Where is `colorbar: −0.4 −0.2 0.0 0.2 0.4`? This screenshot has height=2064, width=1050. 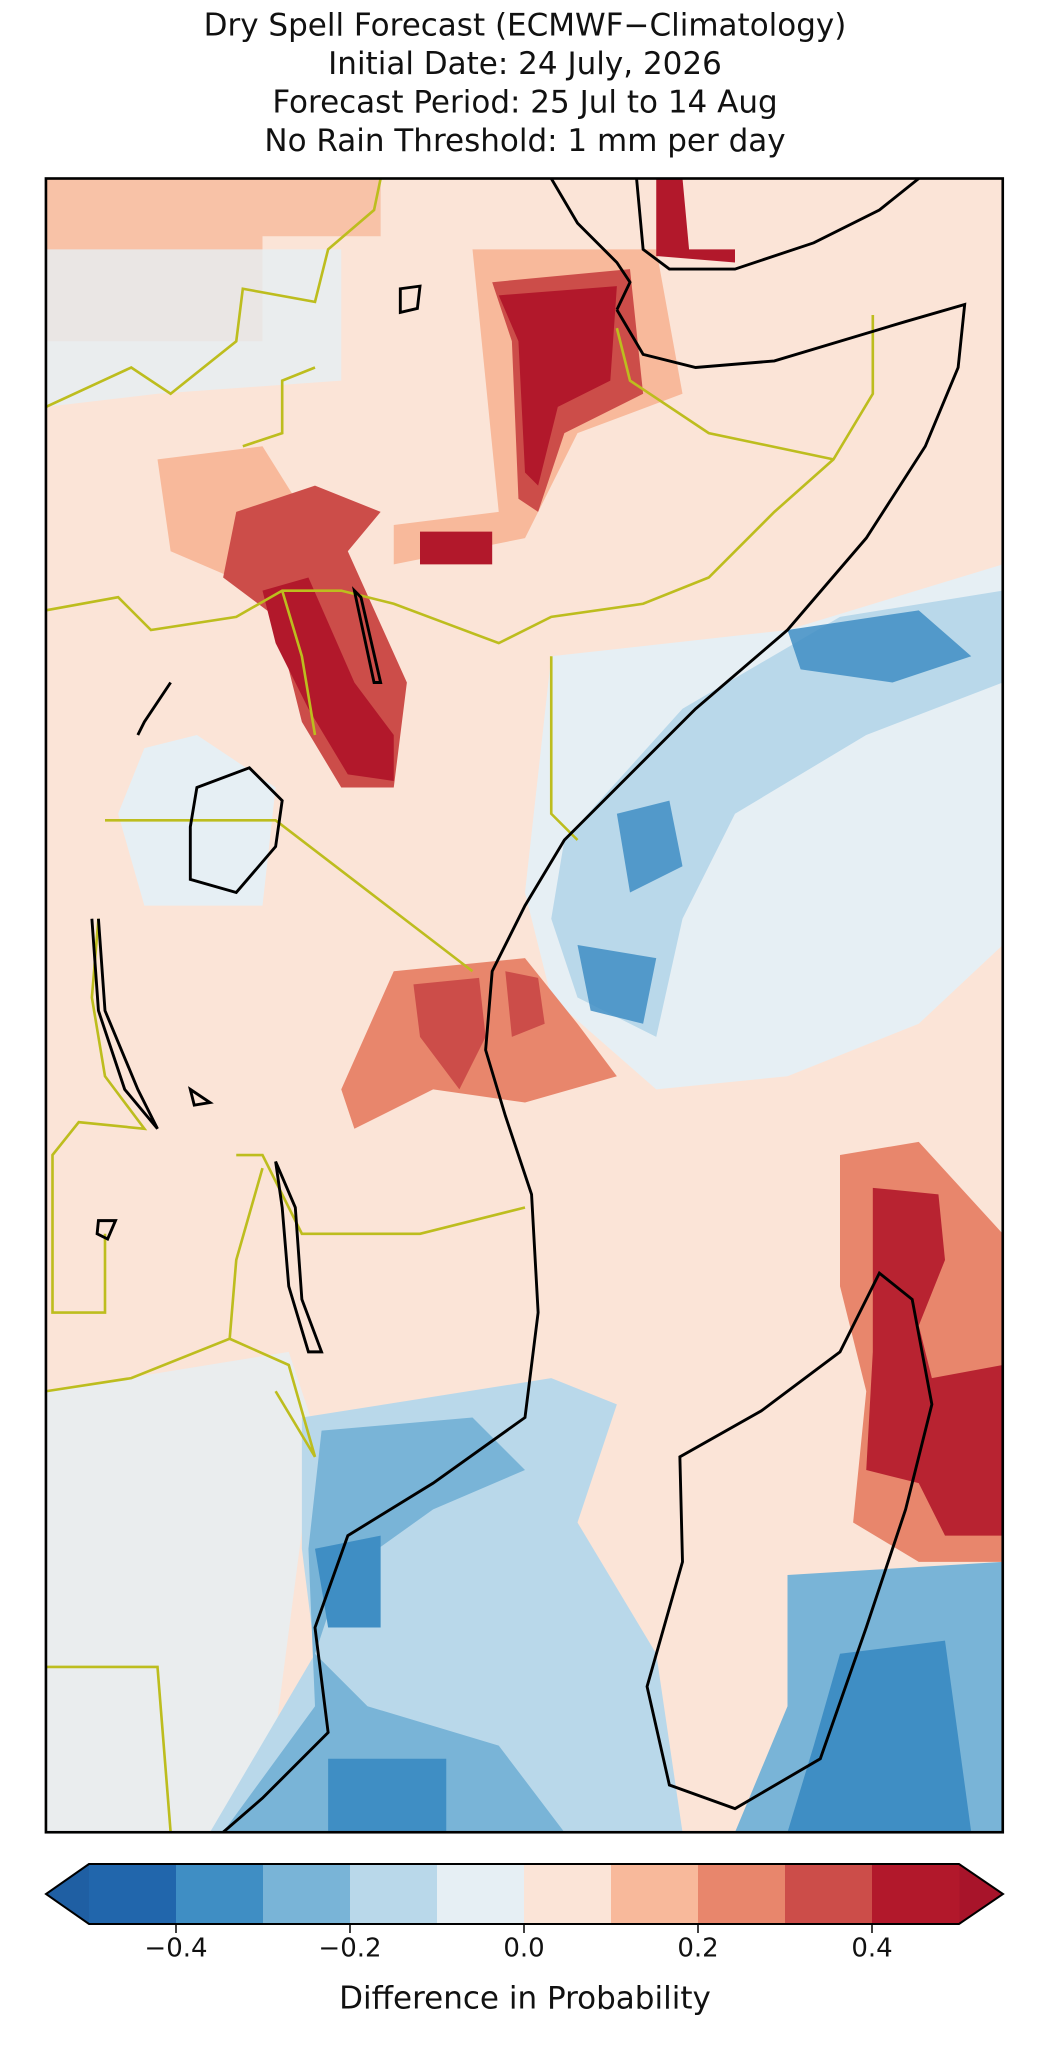 colorbar: −0.4 −0.2 0.0 0.2 0.4 is located at coordinates (524, 1913).